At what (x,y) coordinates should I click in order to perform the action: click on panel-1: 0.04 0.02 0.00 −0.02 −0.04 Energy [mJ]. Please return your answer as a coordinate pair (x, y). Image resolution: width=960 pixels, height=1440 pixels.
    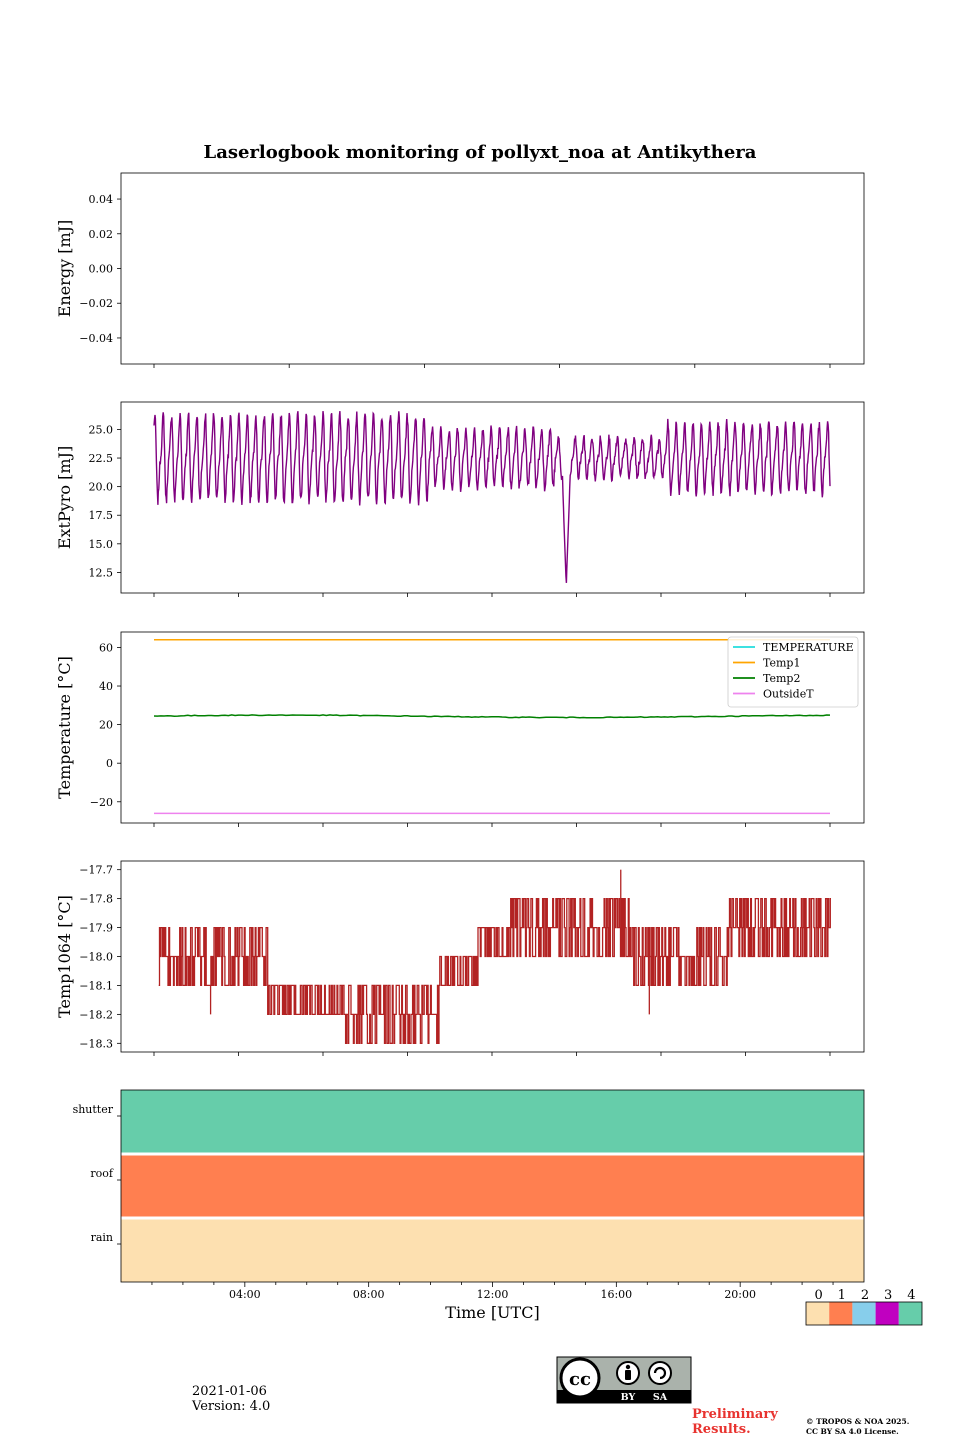
    Looking at the image, I should click on (460, 270).